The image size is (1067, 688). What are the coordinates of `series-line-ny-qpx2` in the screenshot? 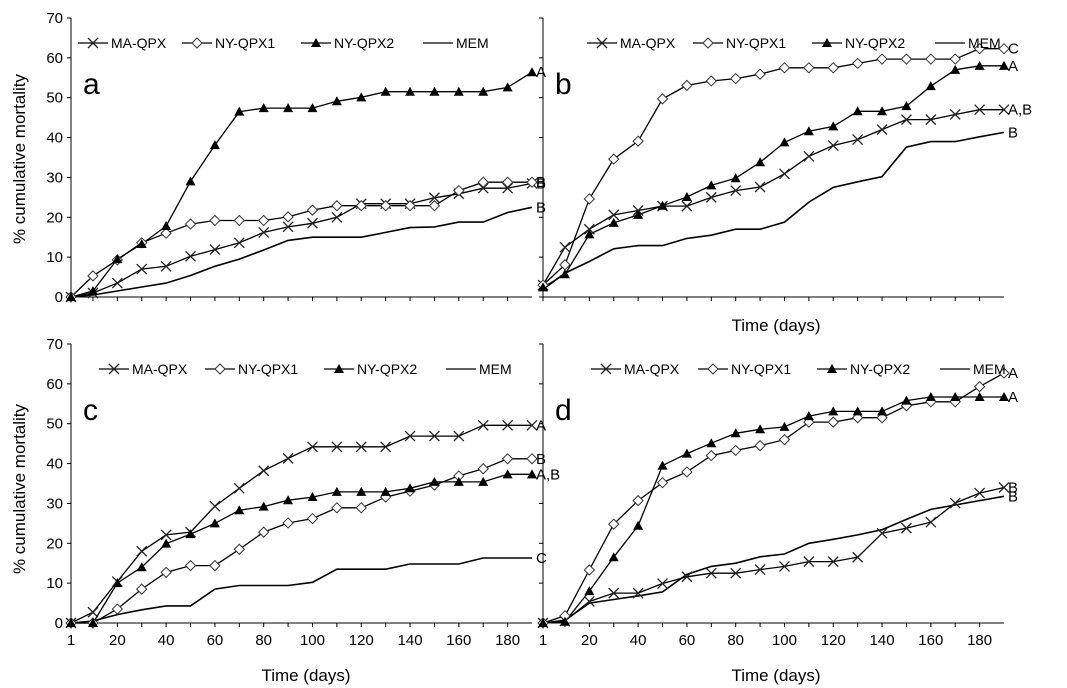 It's located at (301, 548).